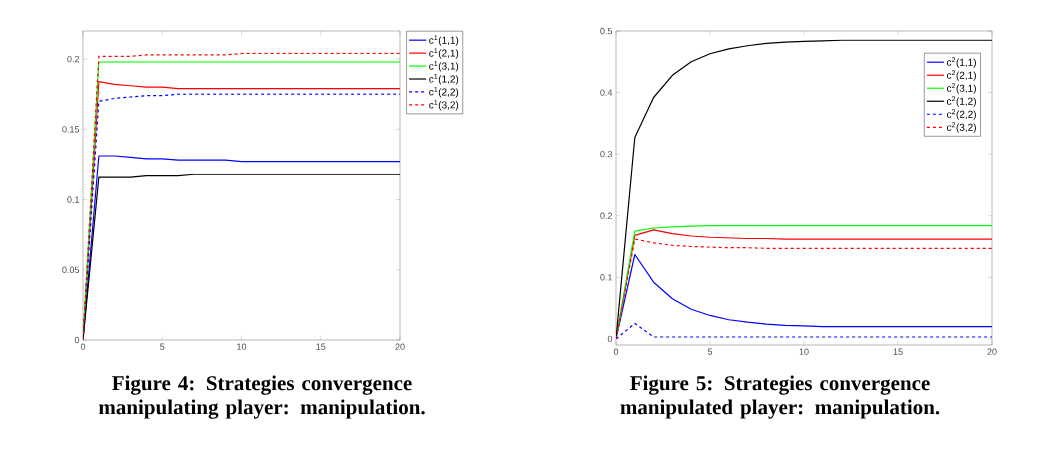 The image size is (1047, 451). I want to click on y-tick-label: 0.3, so click(606, 154).